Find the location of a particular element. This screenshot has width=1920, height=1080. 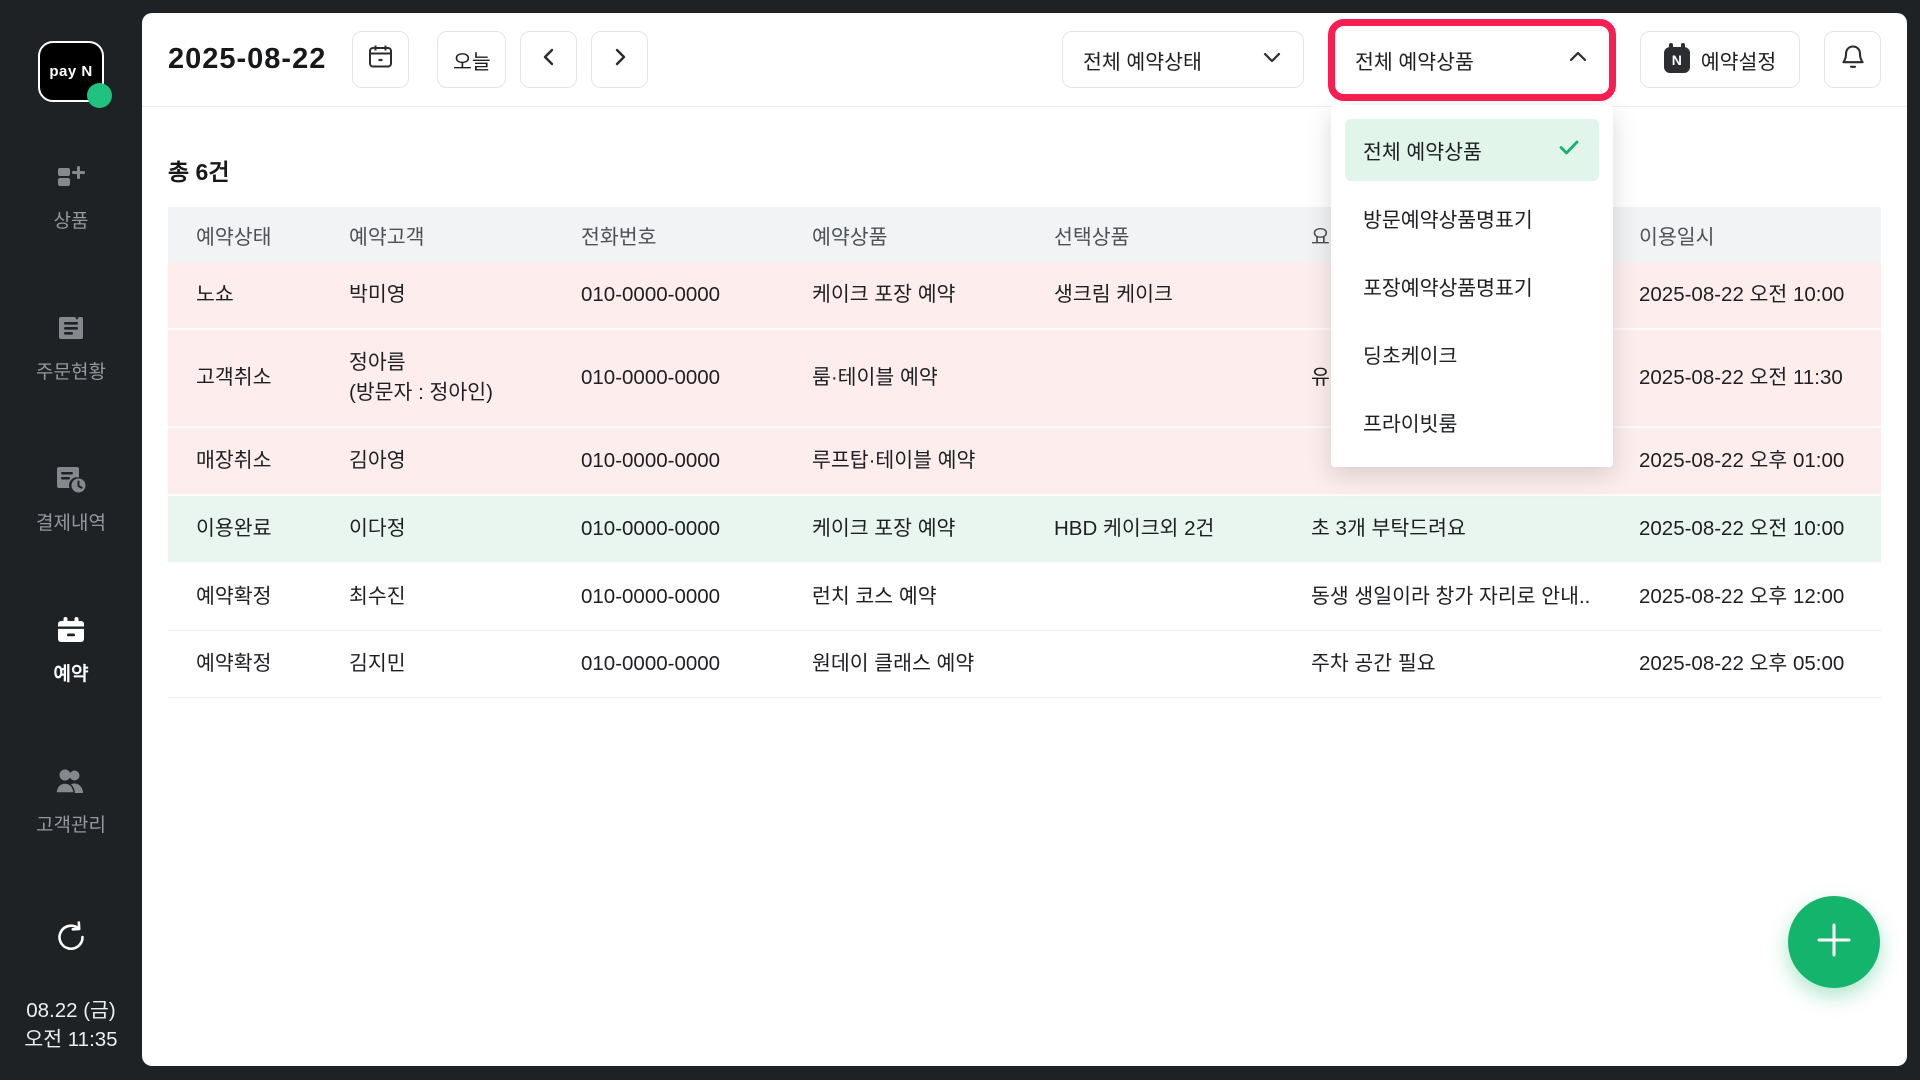

cell-selected-product: HBD 케이크외 2건 is located at coordinates (1134, 528).